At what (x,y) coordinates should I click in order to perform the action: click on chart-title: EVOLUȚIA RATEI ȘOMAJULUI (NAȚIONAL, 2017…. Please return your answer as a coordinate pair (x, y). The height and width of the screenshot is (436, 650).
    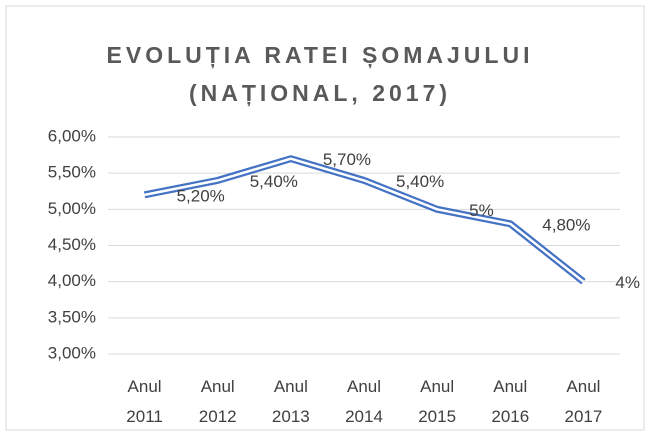
    Looking at the image, I should click on (320, 74).